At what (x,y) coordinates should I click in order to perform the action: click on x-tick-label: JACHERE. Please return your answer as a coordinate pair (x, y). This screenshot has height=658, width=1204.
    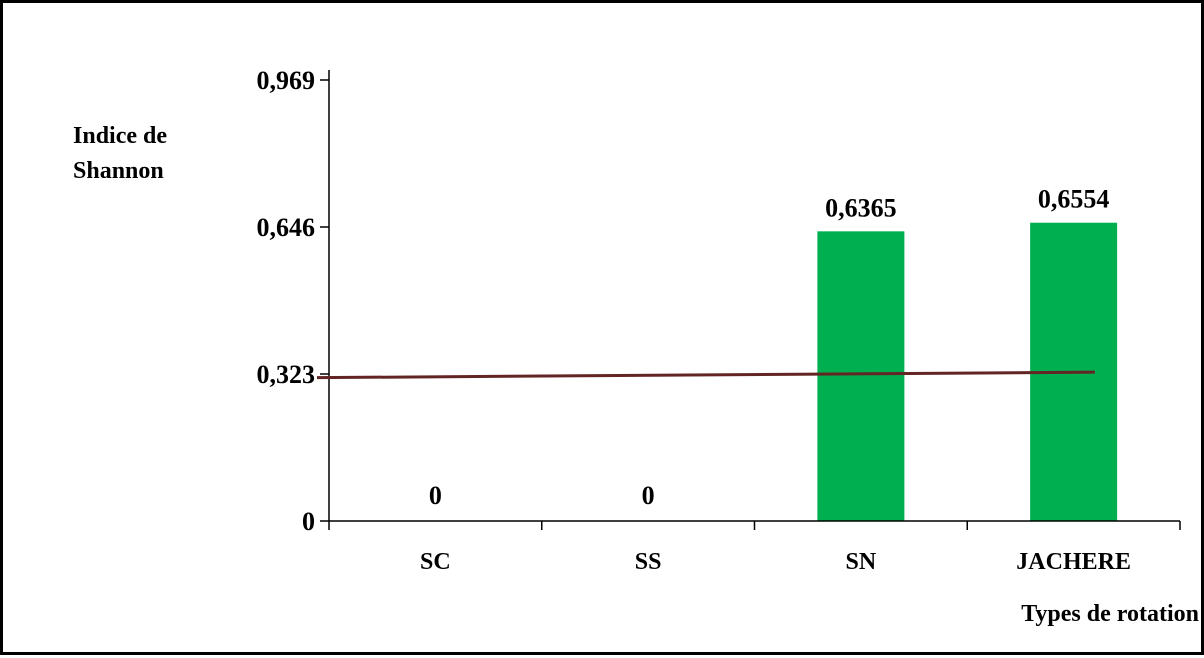
    Looking at the image, I should click on (1073, 562).